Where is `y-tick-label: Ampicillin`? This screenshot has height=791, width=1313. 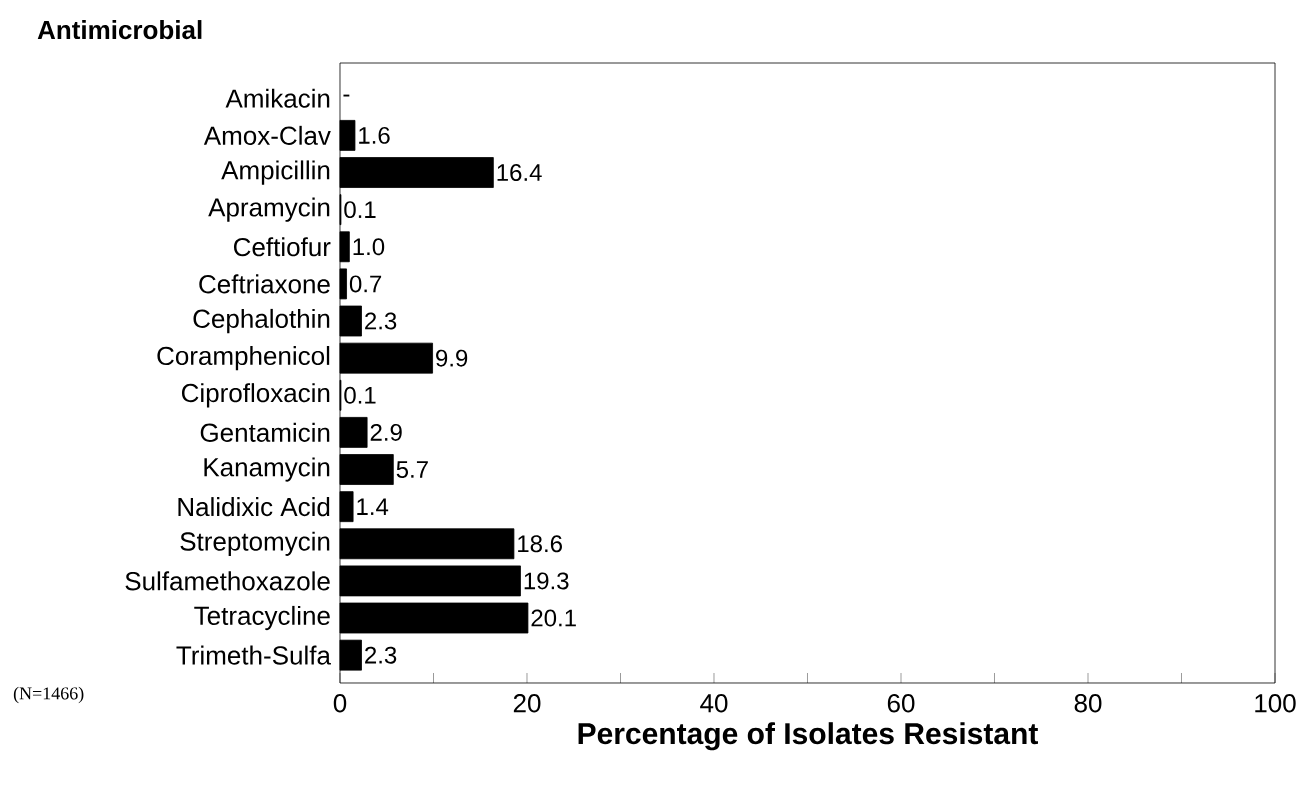
y-tick-label: Ampicillin is located at coordinates (275, 172).